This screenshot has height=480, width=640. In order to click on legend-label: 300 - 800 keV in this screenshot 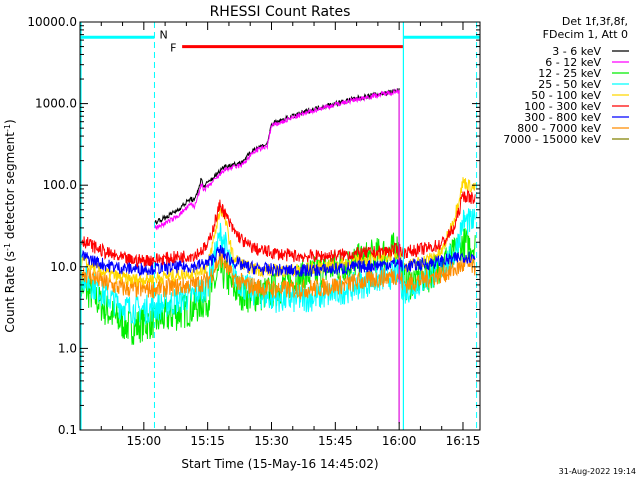, I will do `click(562, 117)`.